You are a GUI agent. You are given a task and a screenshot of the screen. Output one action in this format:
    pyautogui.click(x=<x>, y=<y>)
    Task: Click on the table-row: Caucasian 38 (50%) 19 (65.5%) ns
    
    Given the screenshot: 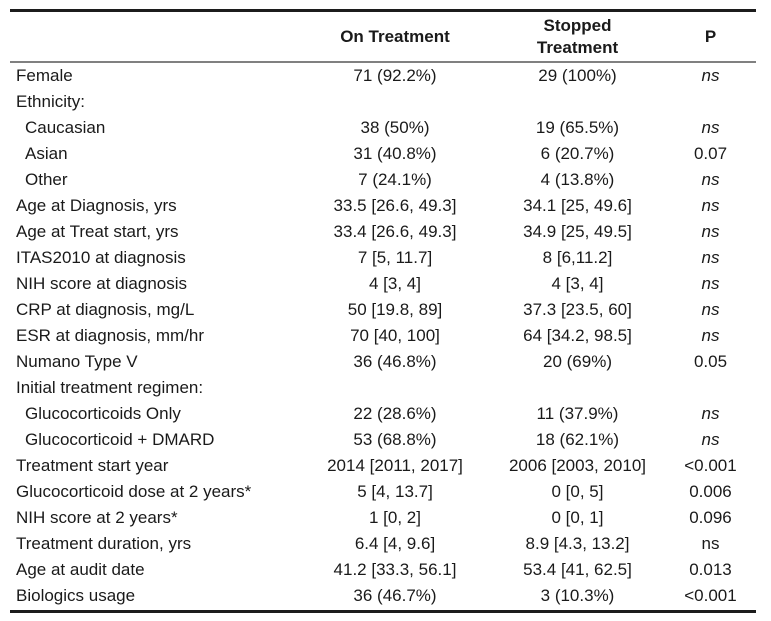 What is the action you would take?
    pyautogui.click(x=383, y=128)
    